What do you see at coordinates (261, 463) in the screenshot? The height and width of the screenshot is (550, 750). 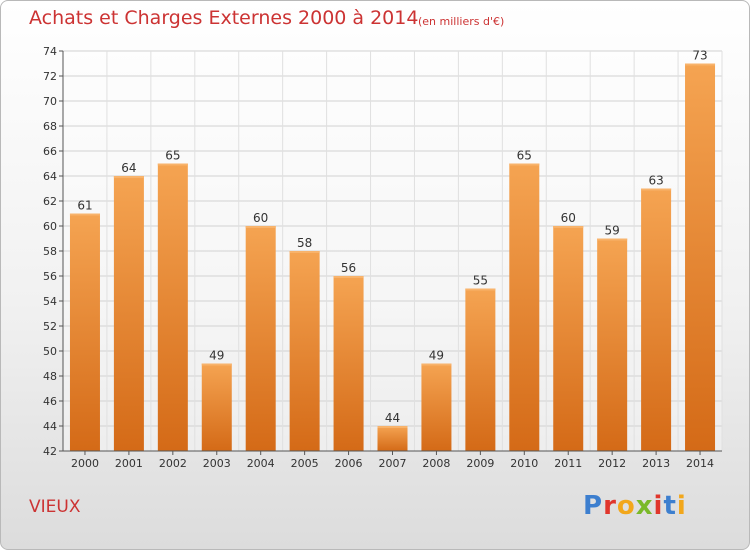 I see `x-tick-label: 2004` at bounding box center [261, 463].